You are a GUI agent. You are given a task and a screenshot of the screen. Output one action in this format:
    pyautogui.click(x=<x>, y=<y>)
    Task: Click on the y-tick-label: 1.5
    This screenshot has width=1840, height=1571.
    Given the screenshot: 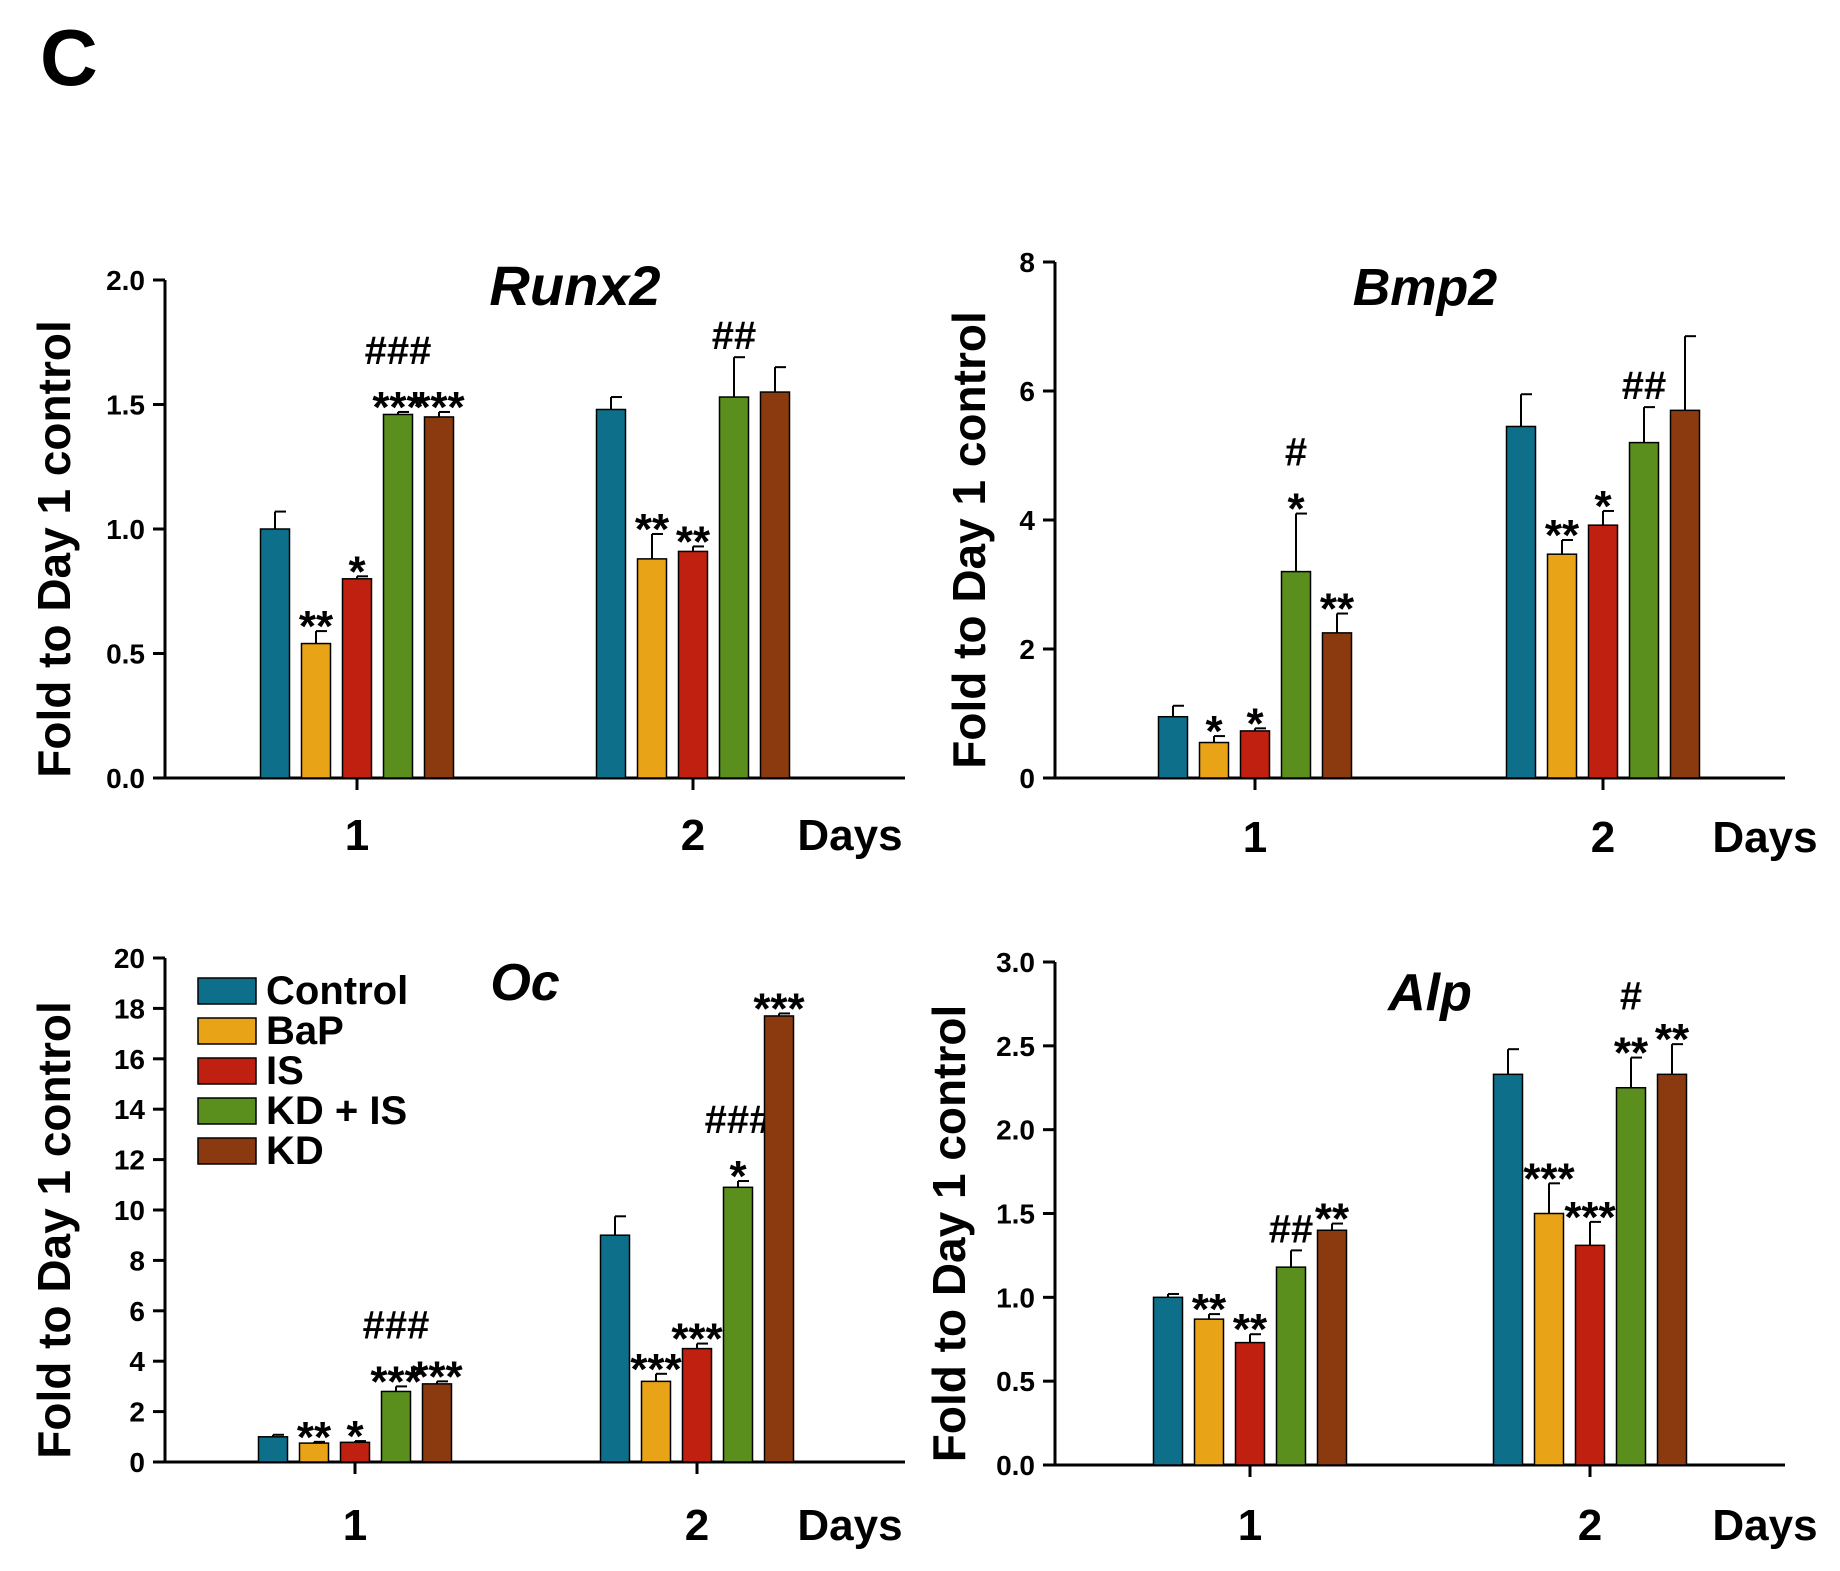 What is the action you would take?
    pyautogui.click(x=1015, y=1214)
    